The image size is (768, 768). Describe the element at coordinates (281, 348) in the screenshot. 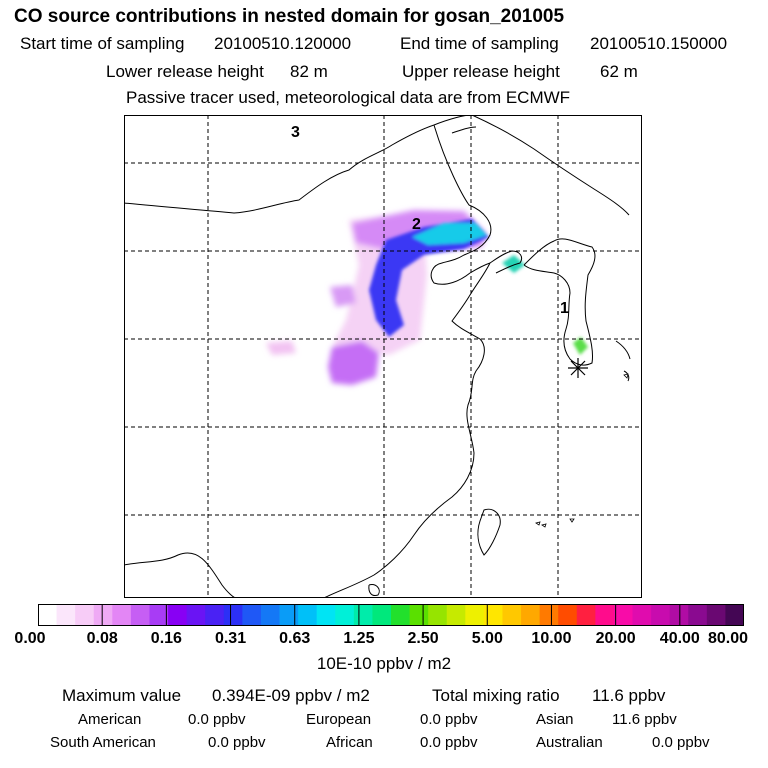

I see `plume-light-west` at that location.